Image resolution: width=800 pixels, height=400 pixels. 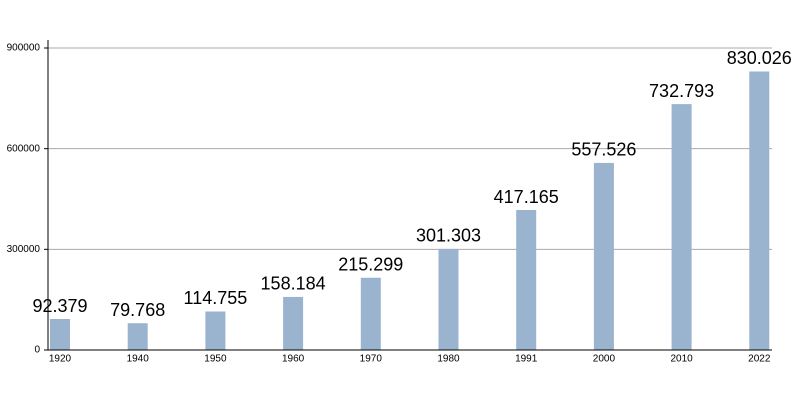 I want to click on value-label: 301.303, so click(x=448, y=236).